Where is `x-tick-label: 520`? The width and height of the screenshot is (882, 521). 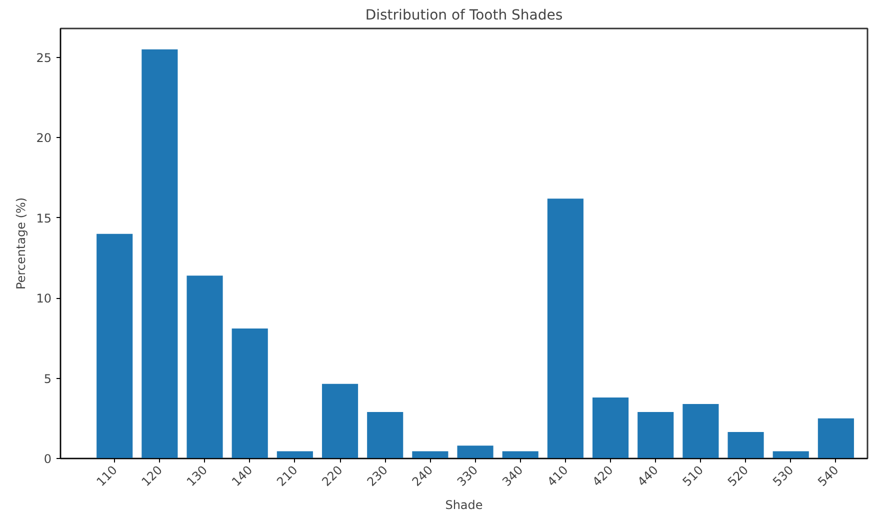
x-tick-label: 520 is located at coordinates (738, 475).